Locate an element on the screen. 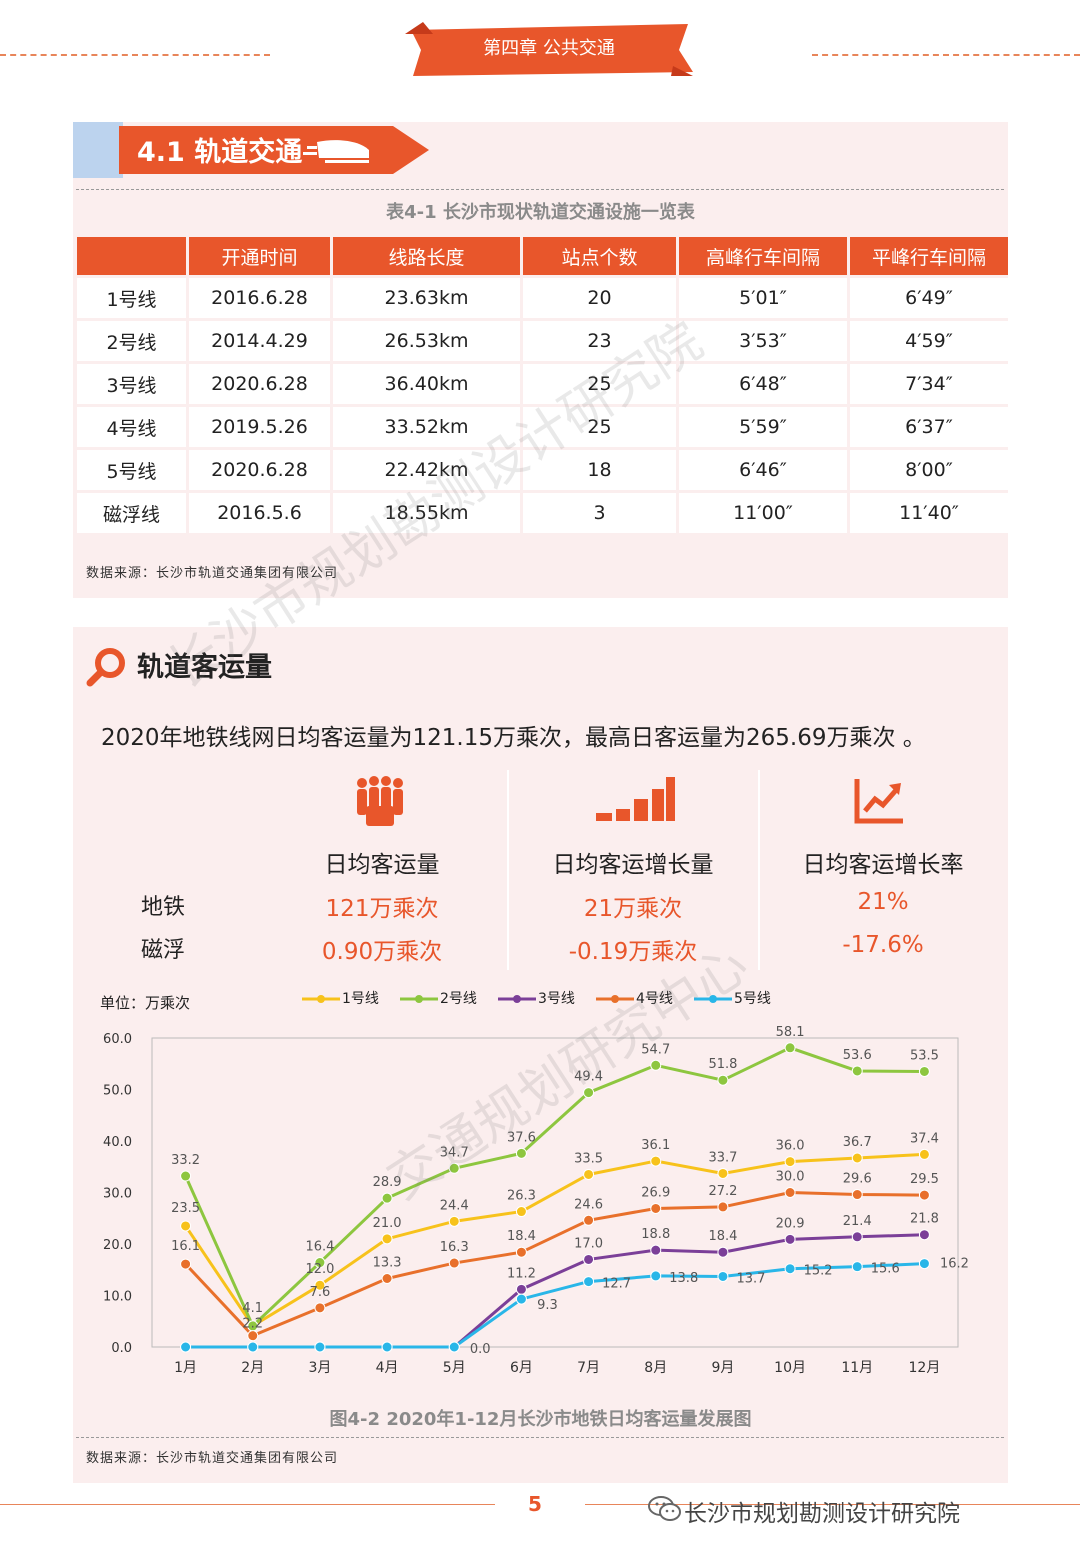 The width and height of the screenshot is (1080, 1560). table-cell: 26.53km is located at coordinates (426, 341).